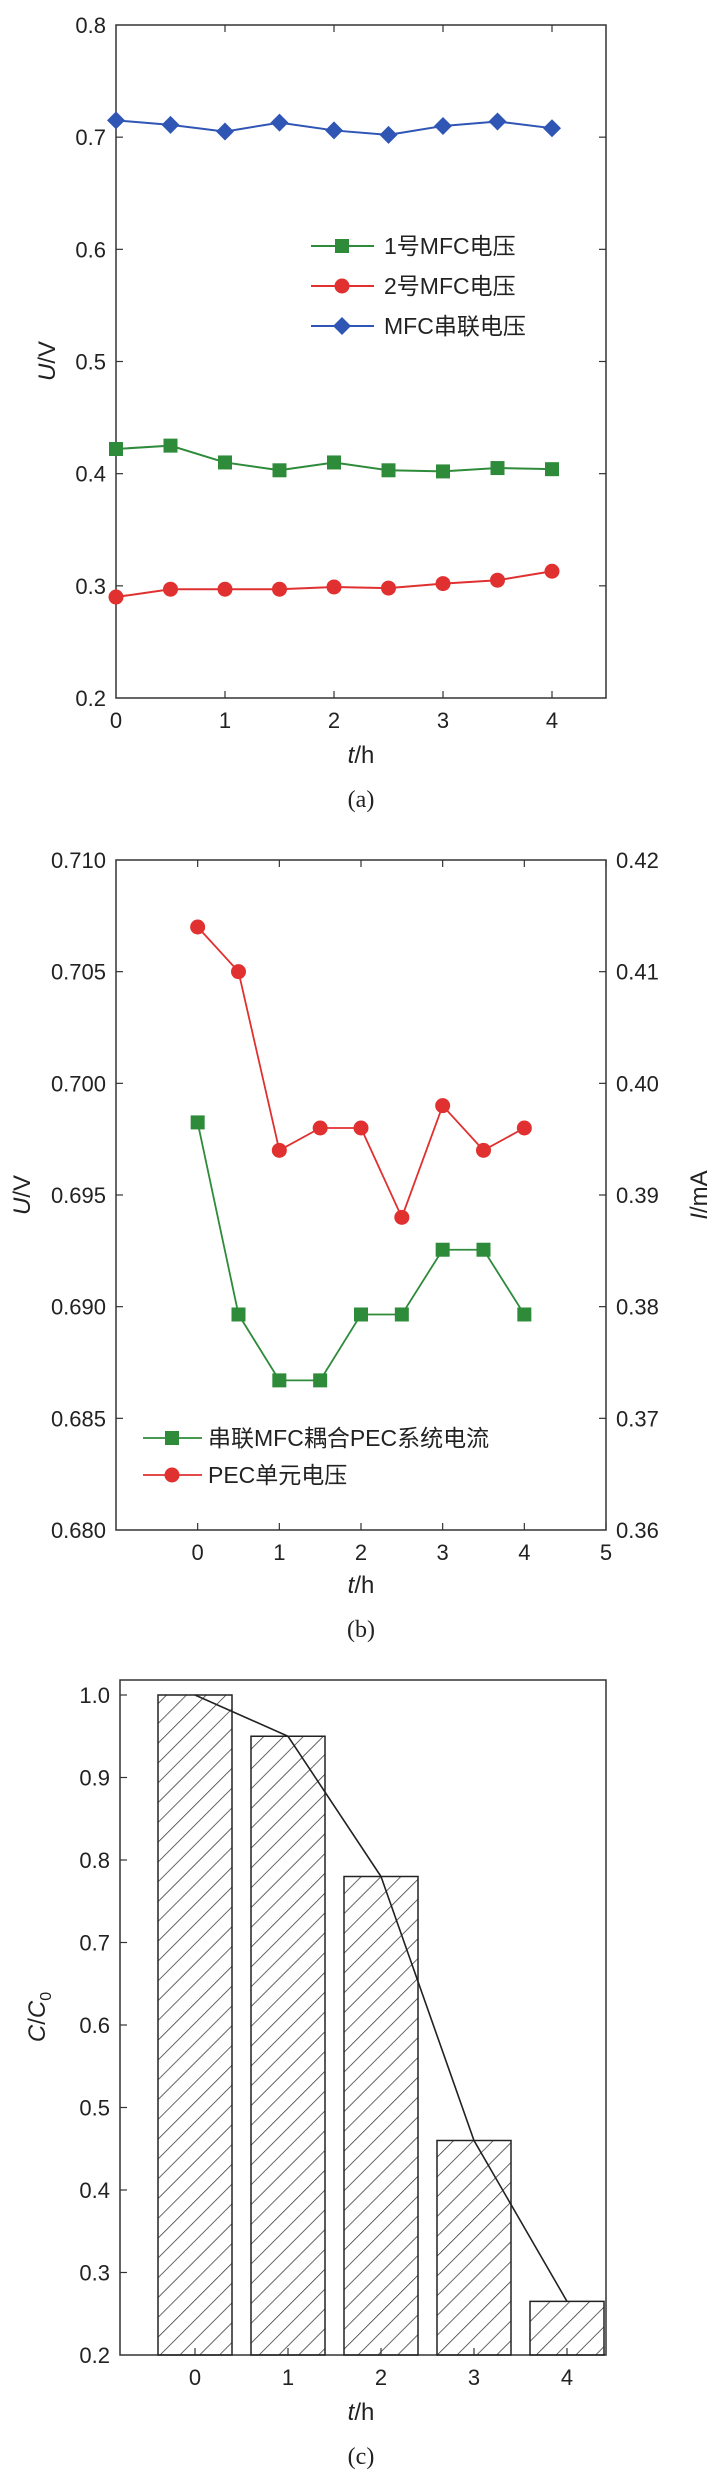 The width and height of the screenshot is (719, 2480). I want to click on ytick-label: 0.9, so click(94, 1778).